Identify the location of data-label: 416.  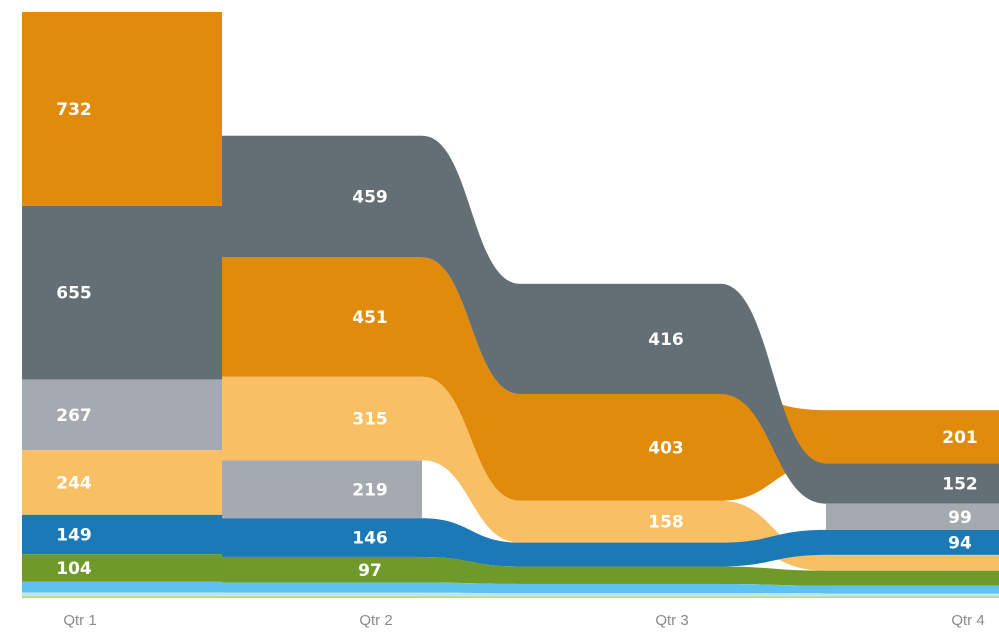
(666, 340).